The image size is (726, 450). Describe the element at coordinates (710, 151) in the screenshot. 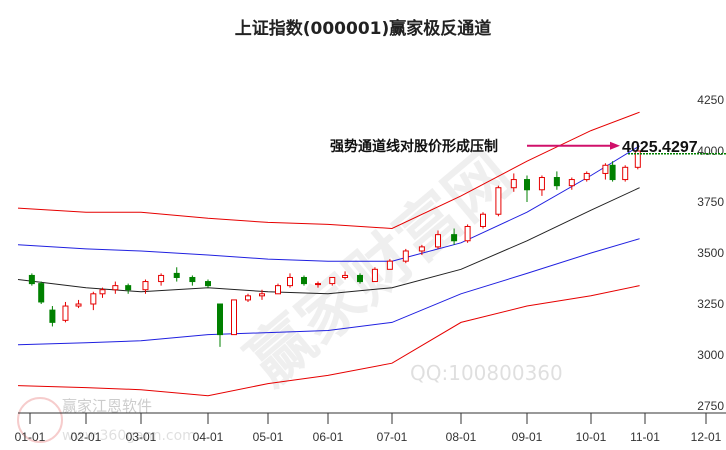

I see `y-tick-label: 4000` at that location.